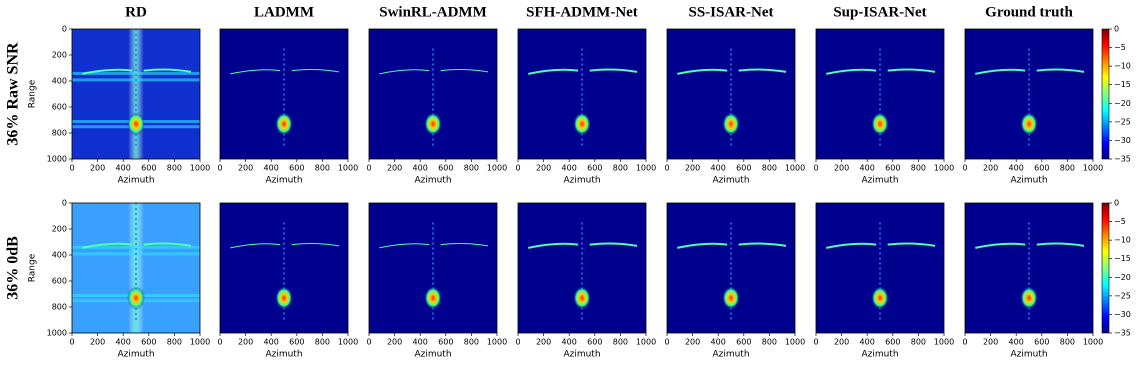 Image resolution: width=1144 pixels, height=383 pixels. I want to click on y-tick-label: 200, so click(59, 229).